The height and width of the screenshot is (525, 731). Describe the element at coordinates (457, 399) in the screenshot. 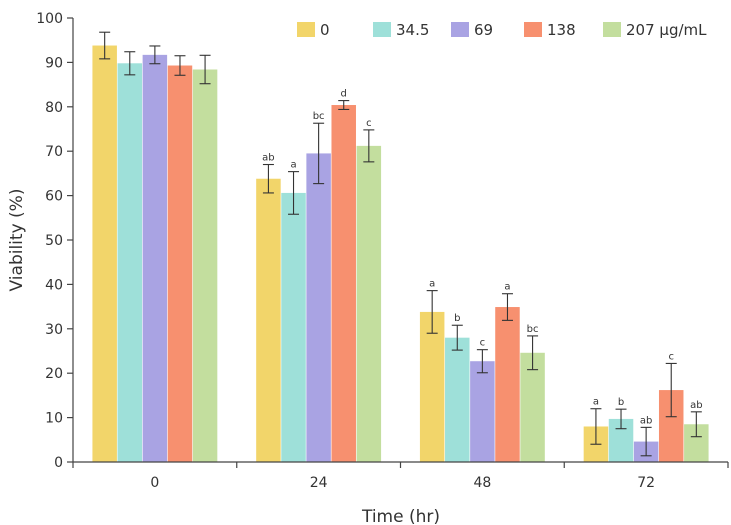

I see `bar-48hr-34.5` at that location.